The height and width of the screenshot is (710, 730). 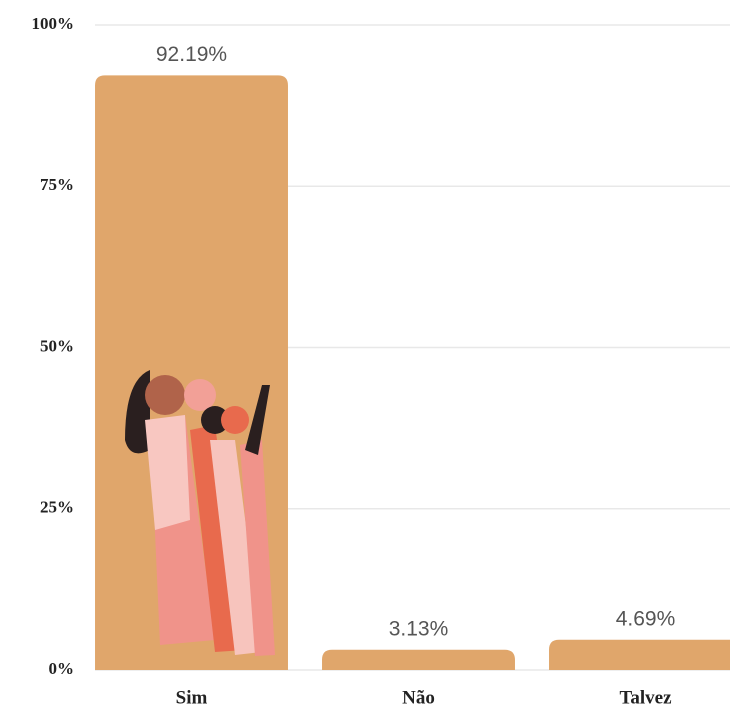 What do you see at coordinates (418, 697) in the screenshot?
I see `x-tick-label: Não` at bounding box center [418, 697].